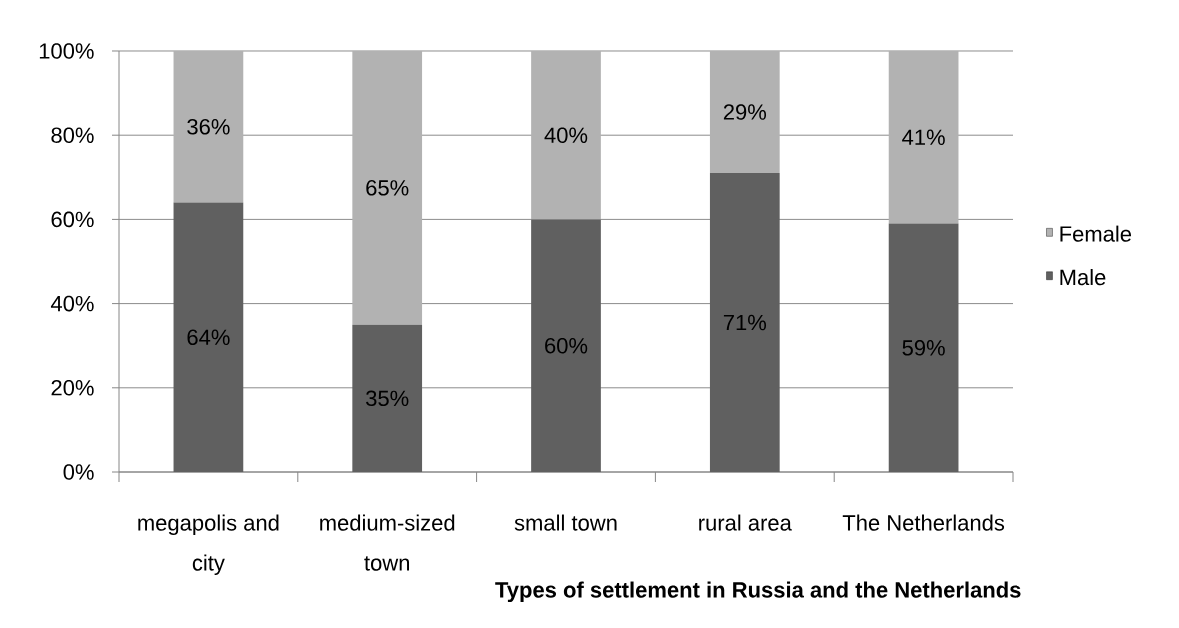 This screenshot has width=1179, height=628. Describe the element at coordinates (923, 522) in the screenshot. I see `x-tick-label: The Netherlands` at that location.